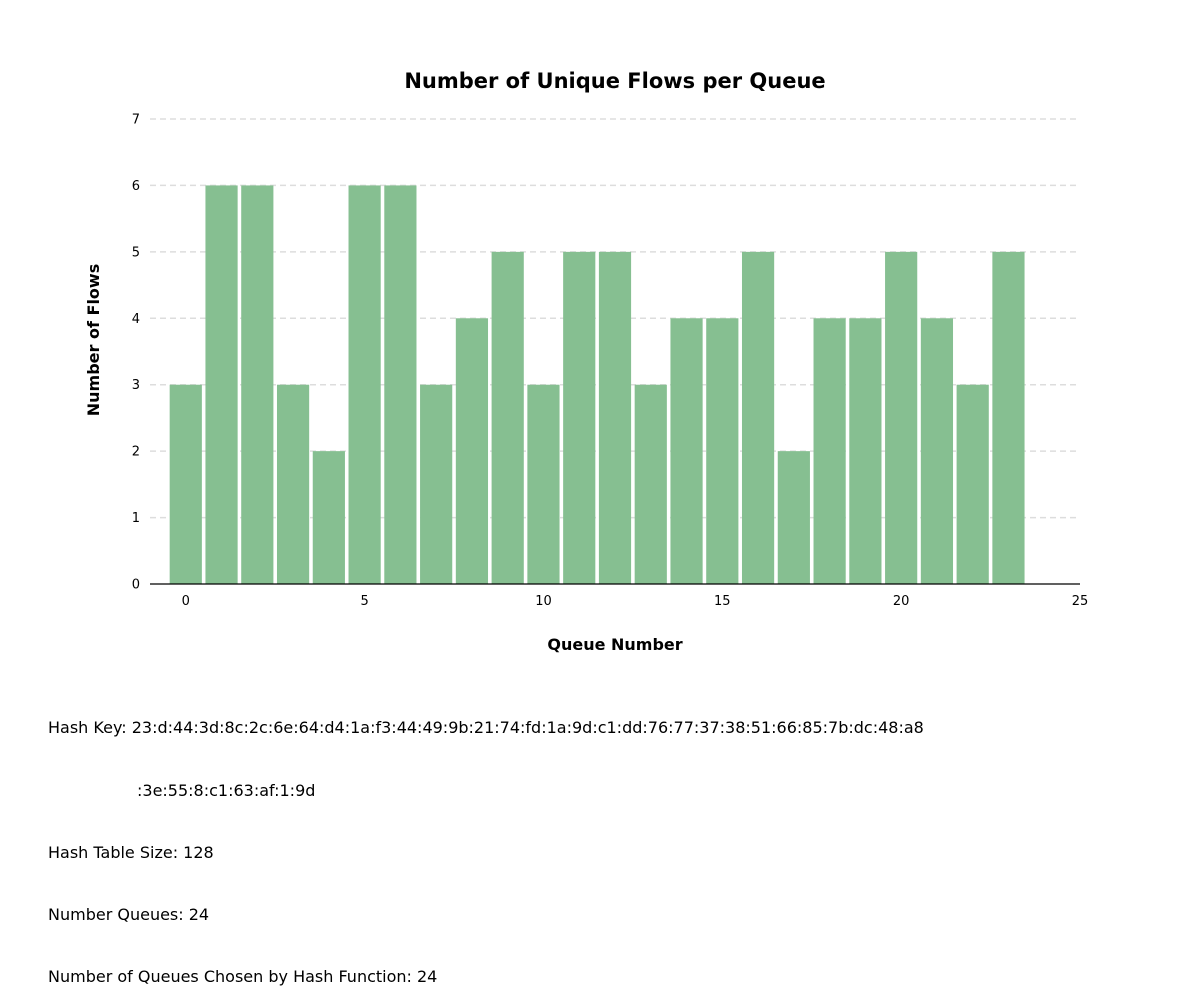 This screenshot has height=1008, width=1200. Describe the element at coordinates (136, 319) in the screenshot. I see `y-tick-label: 4` at that location.